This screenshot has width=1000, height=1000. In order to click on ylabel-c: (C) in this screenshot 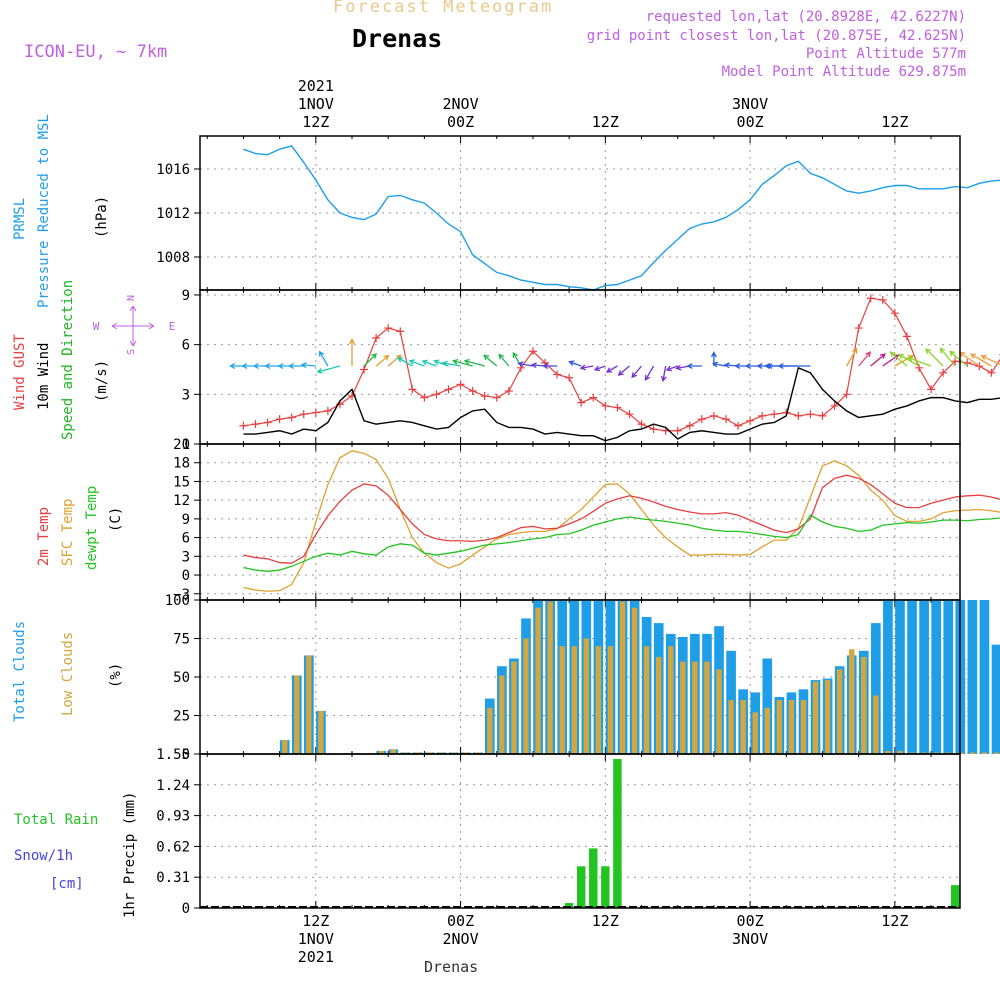, I will do `click(116, 519)`.